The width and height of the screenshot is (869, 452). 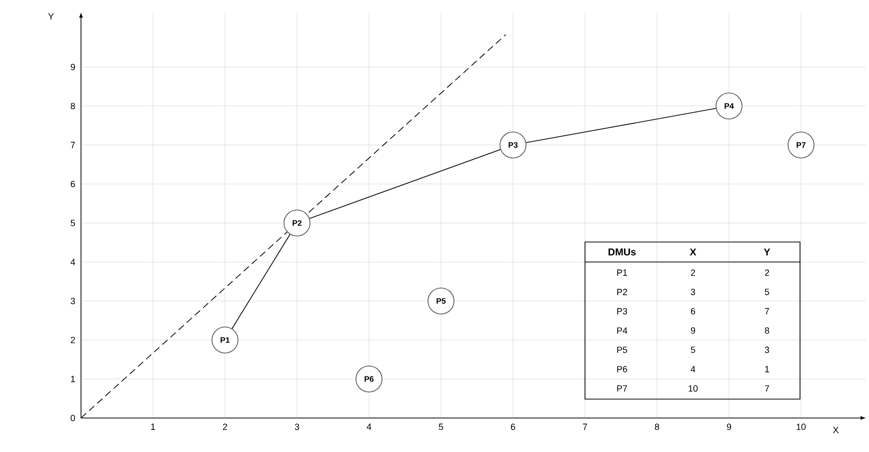 I want to click on y-tick-label: 0, so click(x=73, y=418).